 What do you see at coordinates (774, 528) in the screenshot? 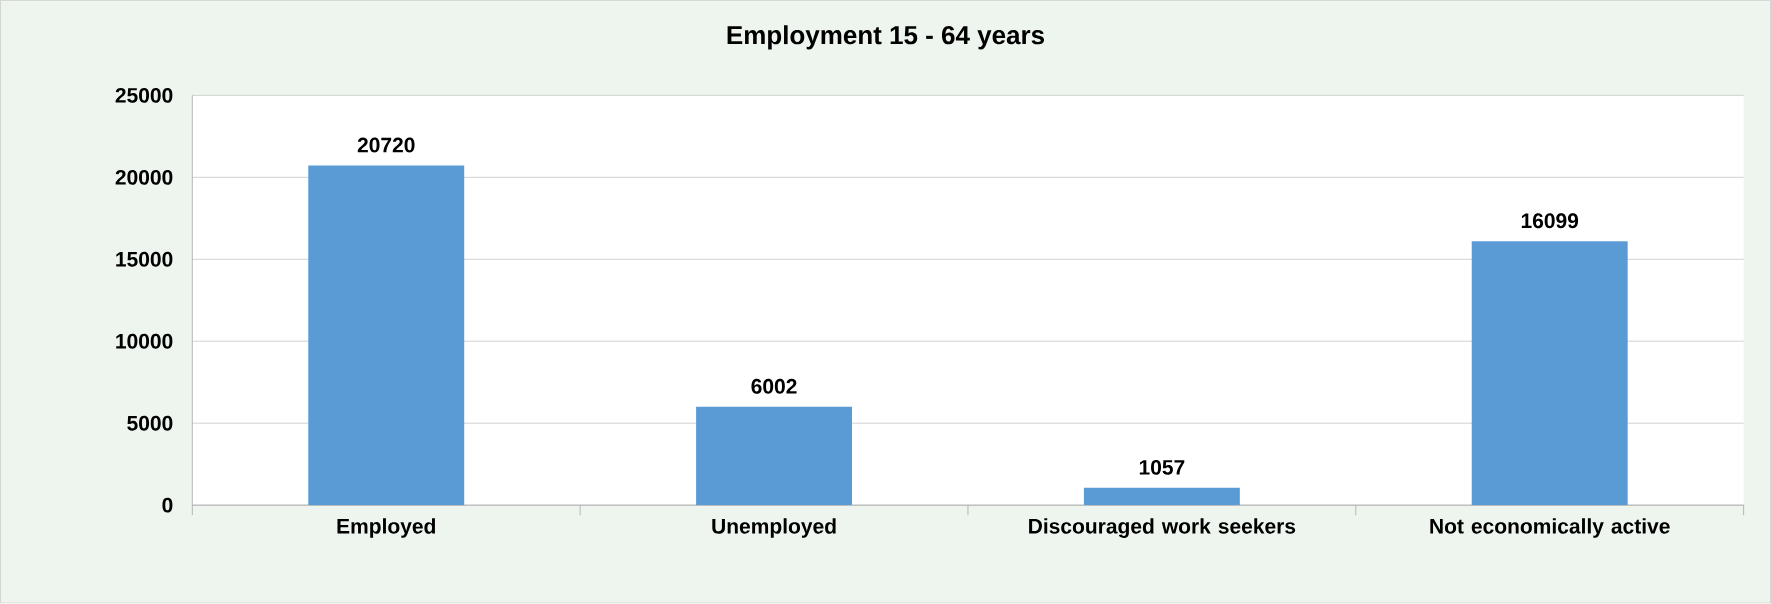
I see `x-tick-label: Unemployed` at bounding box center [774, 528].